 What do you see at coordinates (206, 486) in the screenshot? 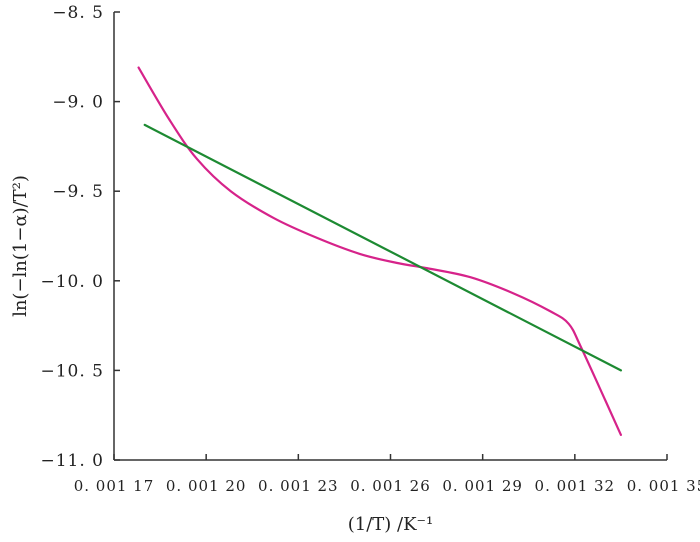
I see `x-tick-label: 0. 001 20` at bounding box center [206, 486].